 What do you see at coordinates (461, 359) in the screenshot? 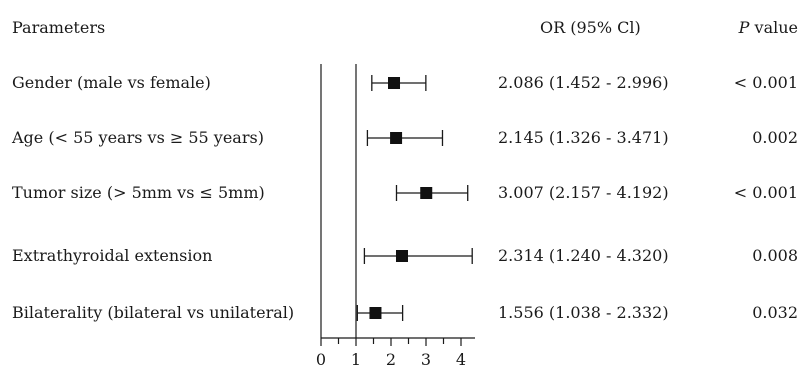
I see `x-tick-label: 4` at bounding box center [461, 359].